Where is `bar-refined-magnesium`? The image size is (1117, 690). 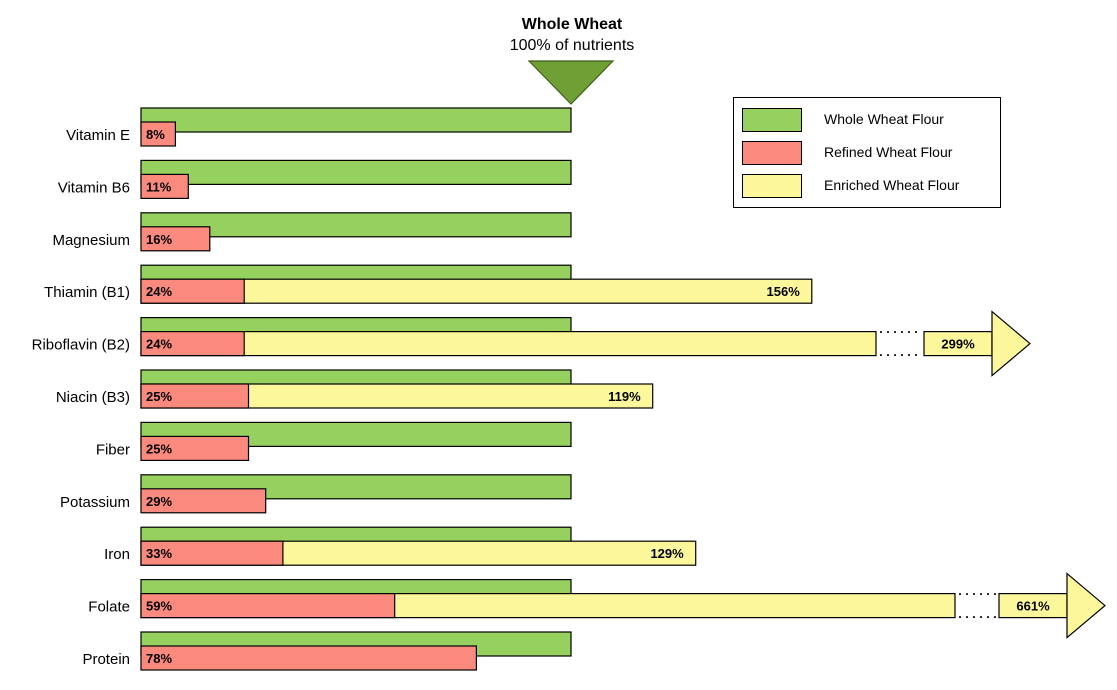
bar-refined-magnesium is located at coordinates (175, 239).